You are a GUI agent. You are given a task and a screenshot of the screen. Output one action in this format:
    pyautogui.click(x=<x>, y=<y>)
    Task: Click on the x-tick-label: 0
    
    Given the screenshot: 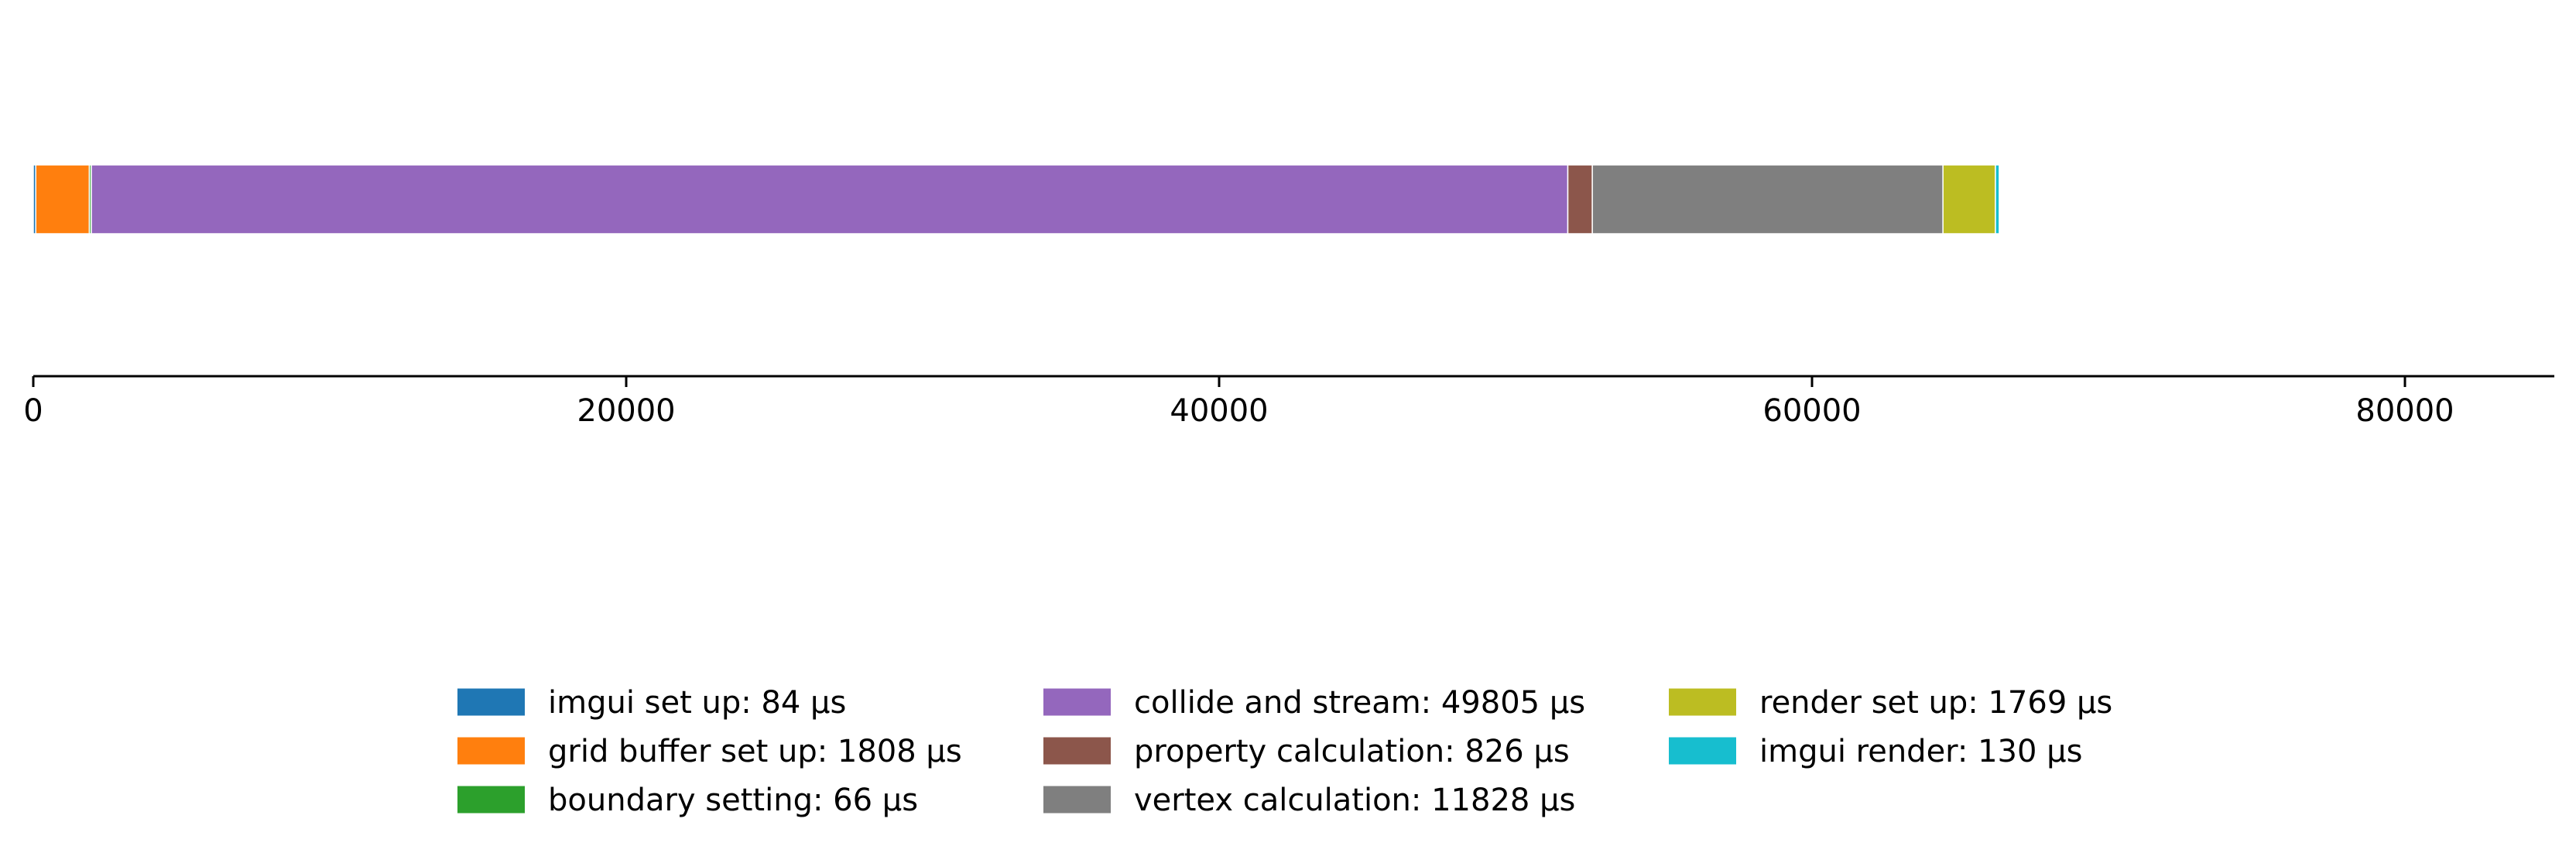 What is the action you would take?
    pyautogui.click(x=33, y=411)
    